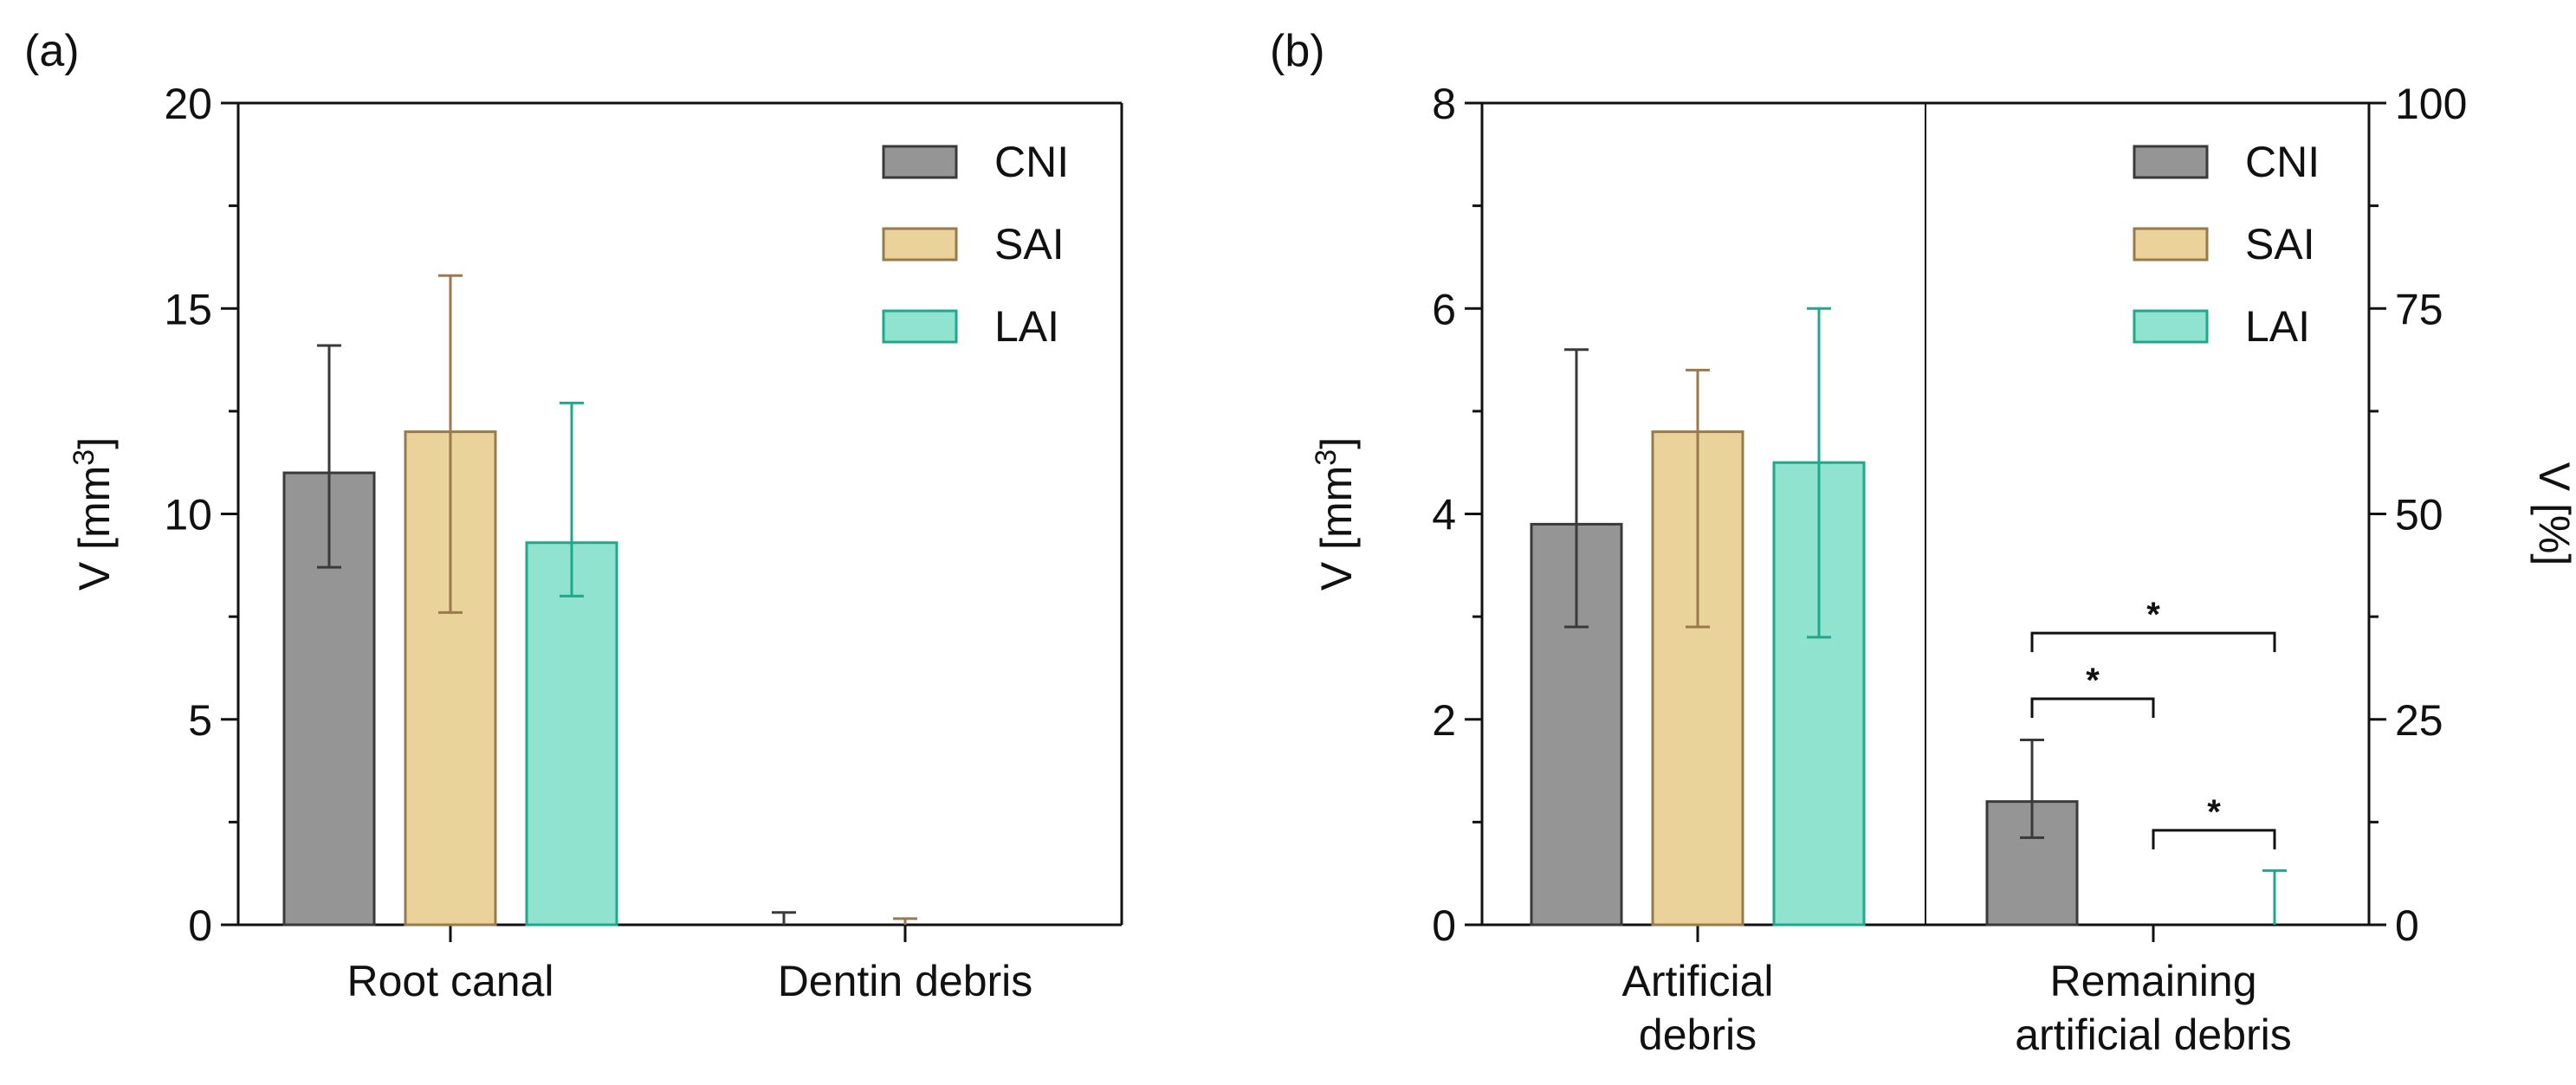 The height and width of the screenshot is (1085, 2576). Describe the element at coordinates (188, 104) in the screenshot. I see `y-axis-tick-label: 20` at that location.